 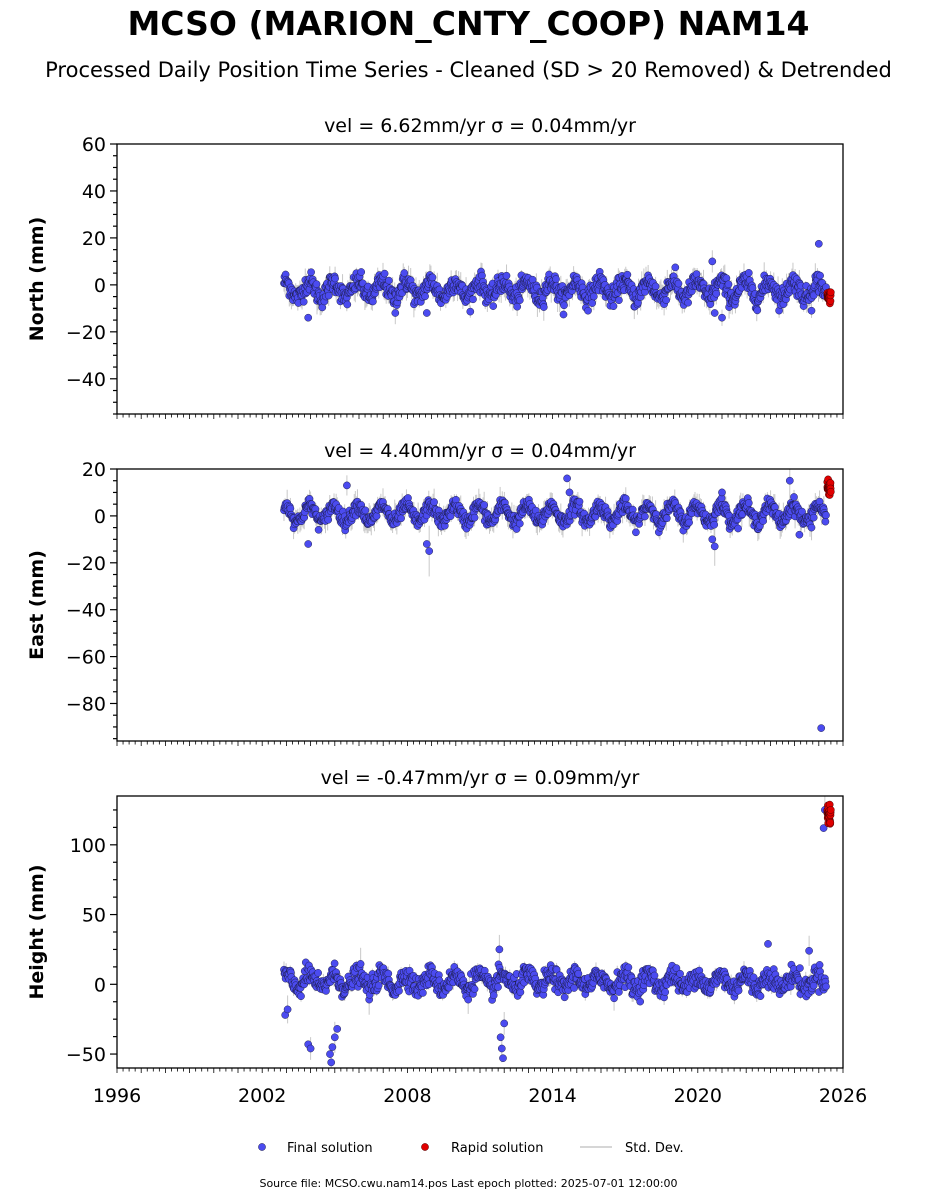 What do you see at coordinates (480, 126) in the screenshot?
I see `panel-title: vel = 6.62mm/yr σ = 0.04mm/yr` at bounding box center [480, 126].